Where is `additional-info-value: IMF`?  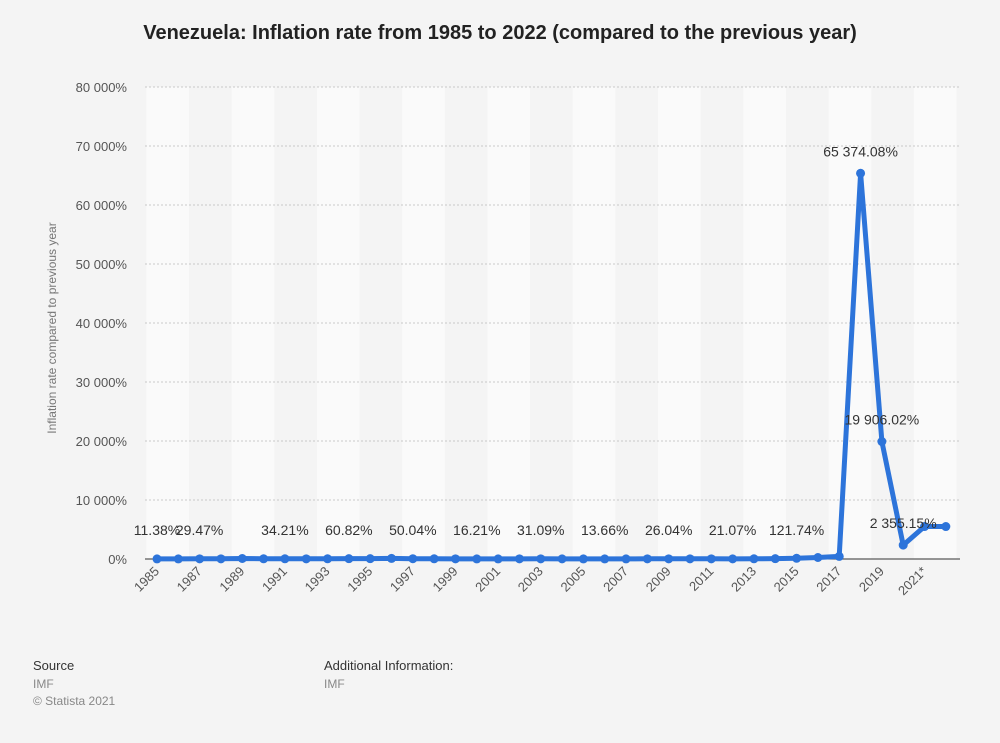 additional-info-value: IMF is located at coordinates (334, 684).